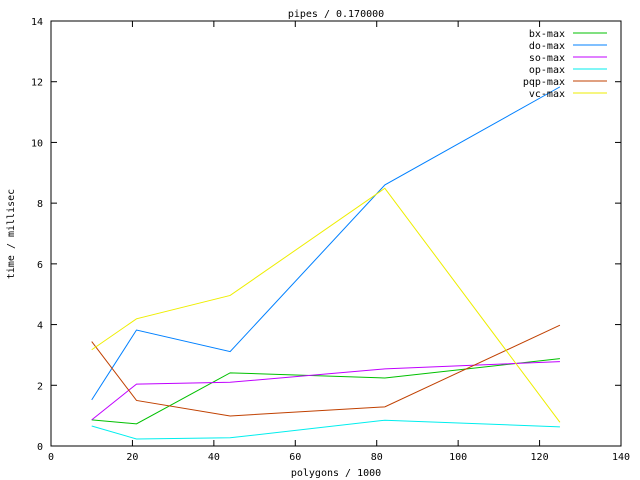 The width and height of the screenshot is (640, 480). Describe the element at coordinates (51, 457) in the screenshot. I see `x-tick-label: 0` at that location.